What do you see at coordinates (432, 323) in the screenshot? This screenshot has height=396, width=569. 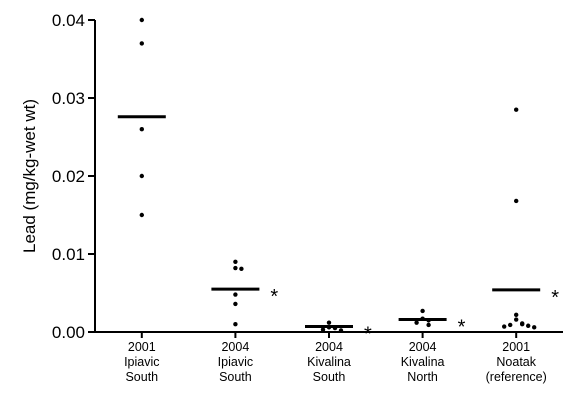 I see `group-3: *` at bounding box center [432, 323].